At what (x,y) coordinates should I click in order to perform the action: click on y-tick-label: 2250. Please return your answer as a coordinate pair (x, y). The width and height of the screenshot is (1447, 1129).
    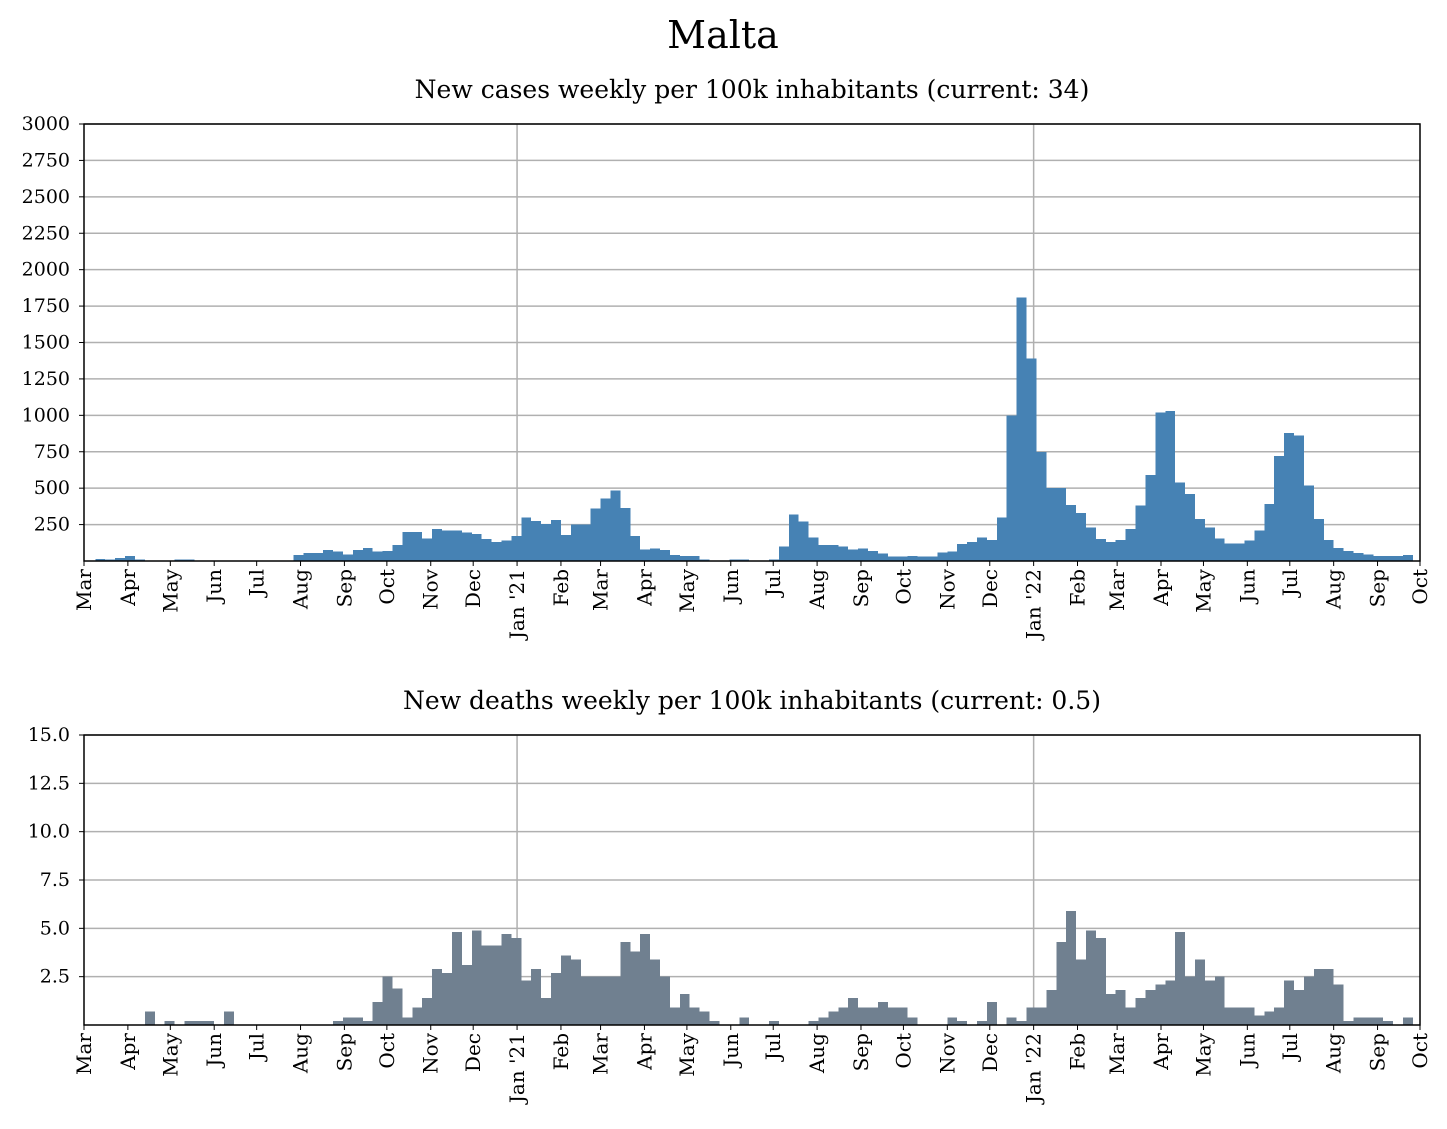
    Looking at the image, I should click on (46, 233).